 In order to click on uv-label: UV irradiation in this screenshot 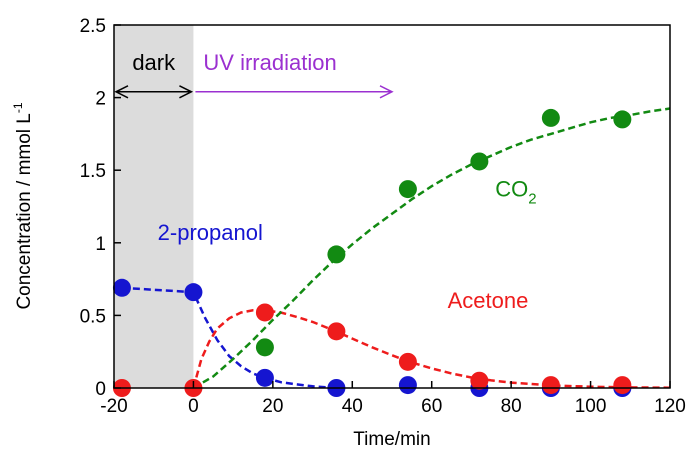, I will do `click(269, 62)`.